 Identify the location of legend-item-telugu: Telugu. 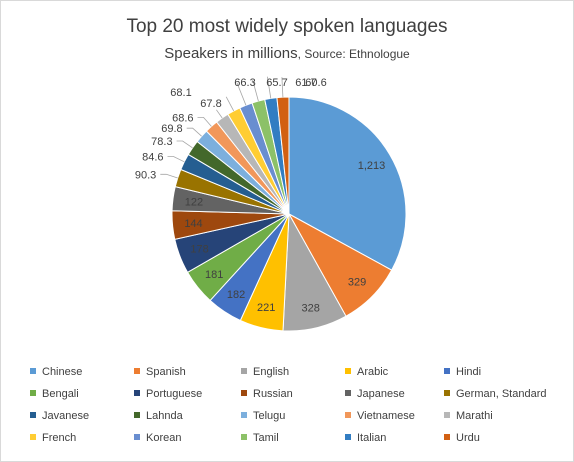
(263, 416).